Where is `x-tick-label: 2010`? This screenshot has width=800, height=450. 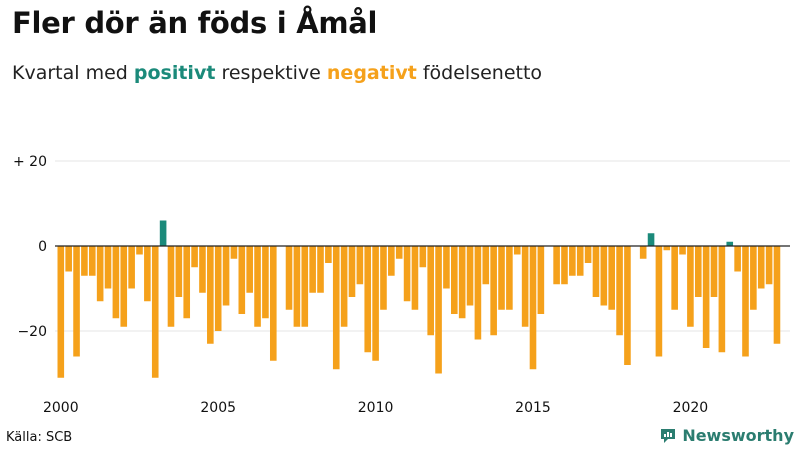 x-tick-label: 2010 is located at coordinates (376, 408).